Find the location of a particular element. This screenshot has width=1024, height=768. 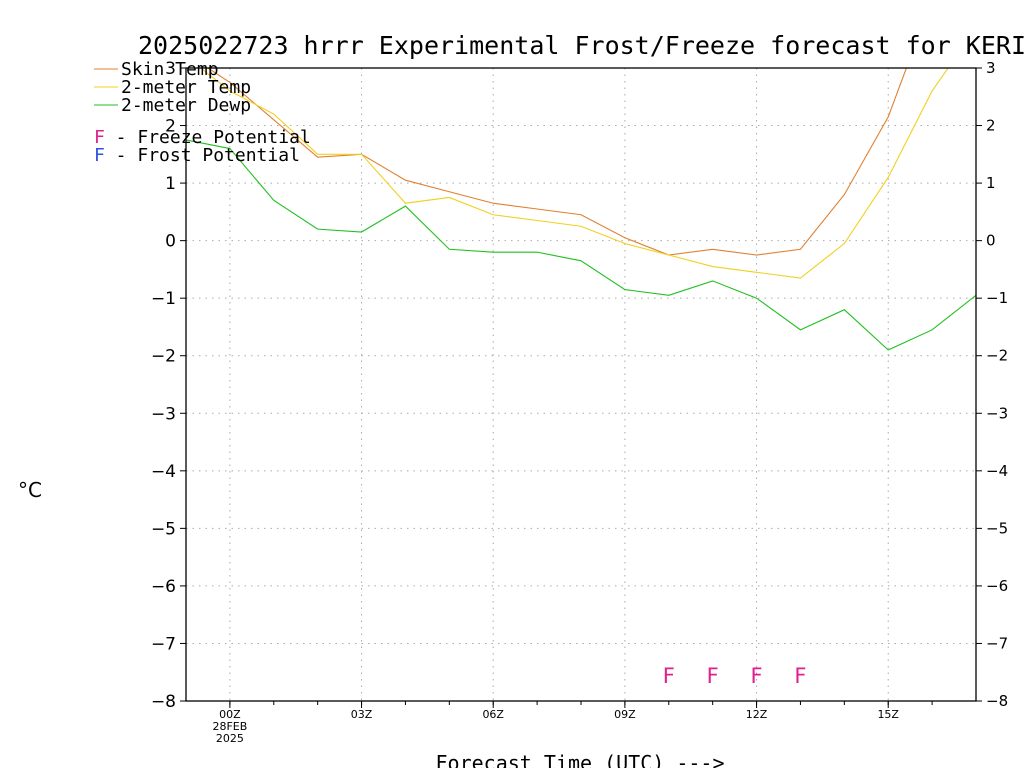

x-tick-label: 12Z is located at coordinates (757, 714).